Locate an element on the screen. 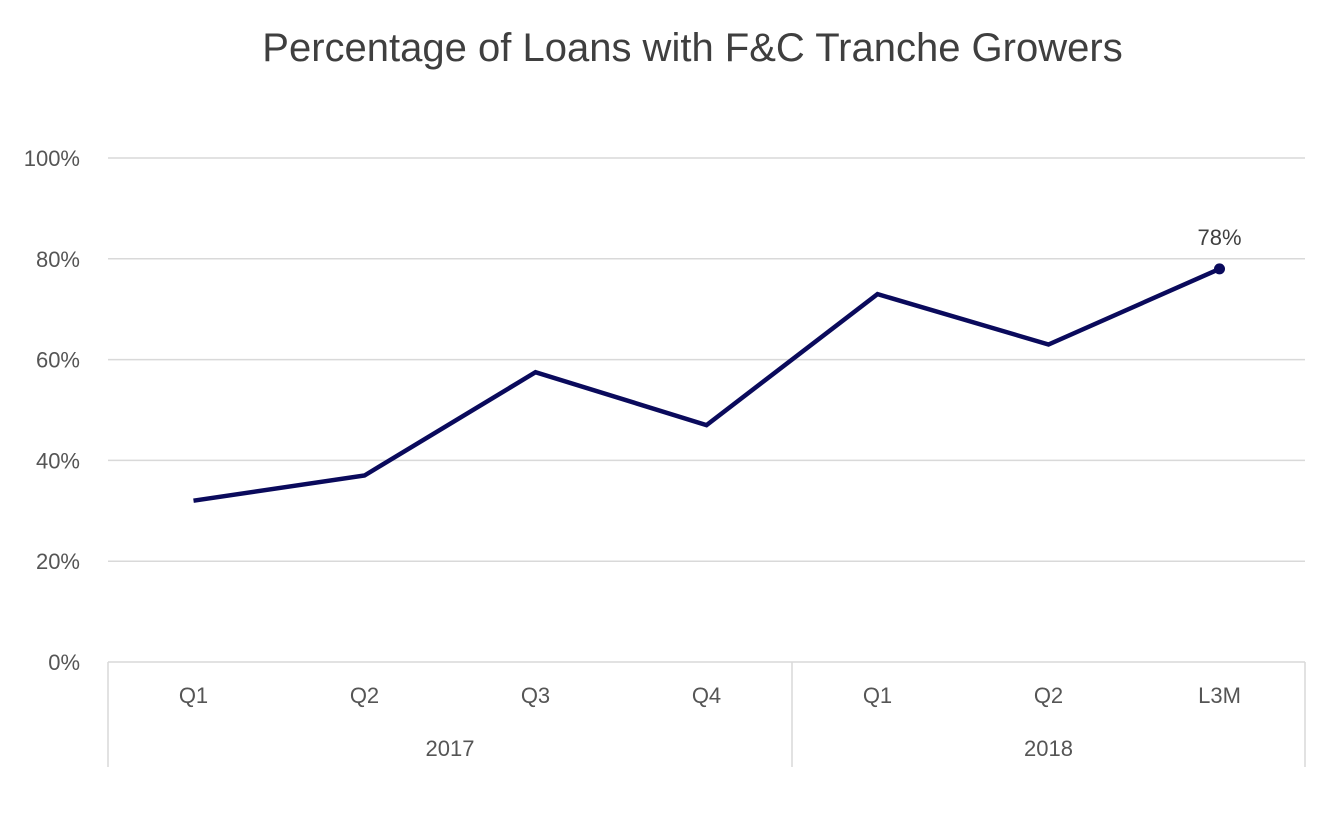 This screenshot has height=816, width=1322. y-tick-label: 60% is located at coordinates (58, 360).